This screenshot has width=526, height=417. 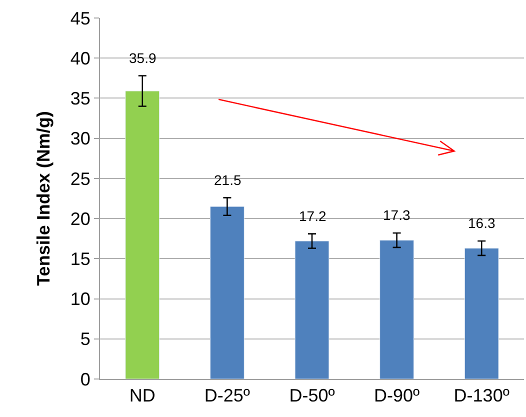 I want to click on y-tick-label: 15, so click(x=80, y=258).